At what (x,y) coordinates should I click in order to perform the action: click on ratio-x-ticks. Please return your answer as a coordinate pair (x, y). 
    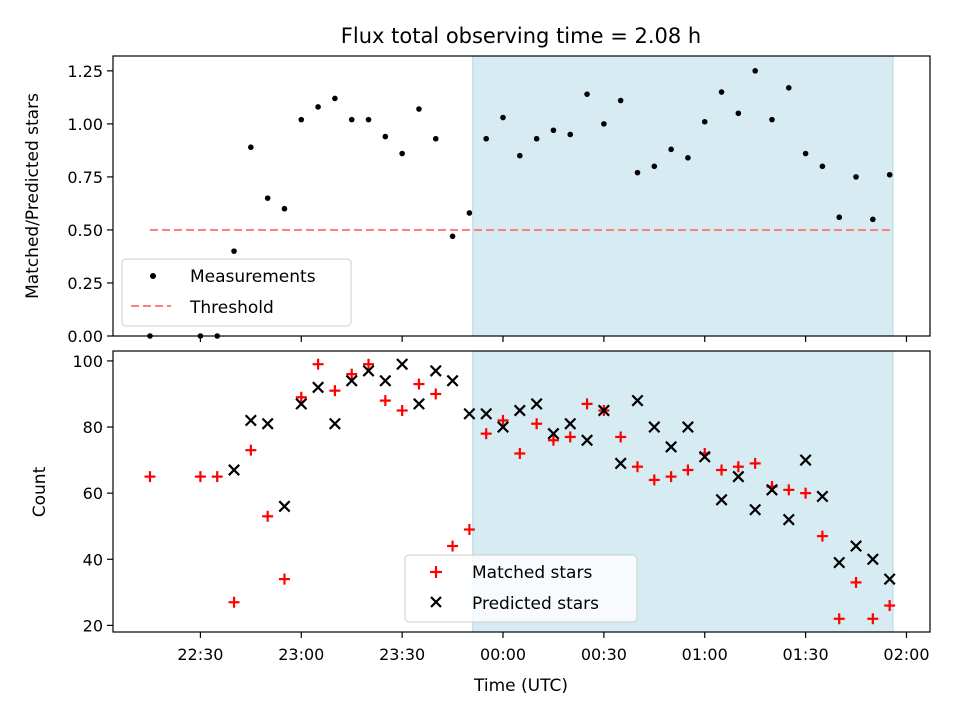
    Looking at the image, I should click on (553, 339).